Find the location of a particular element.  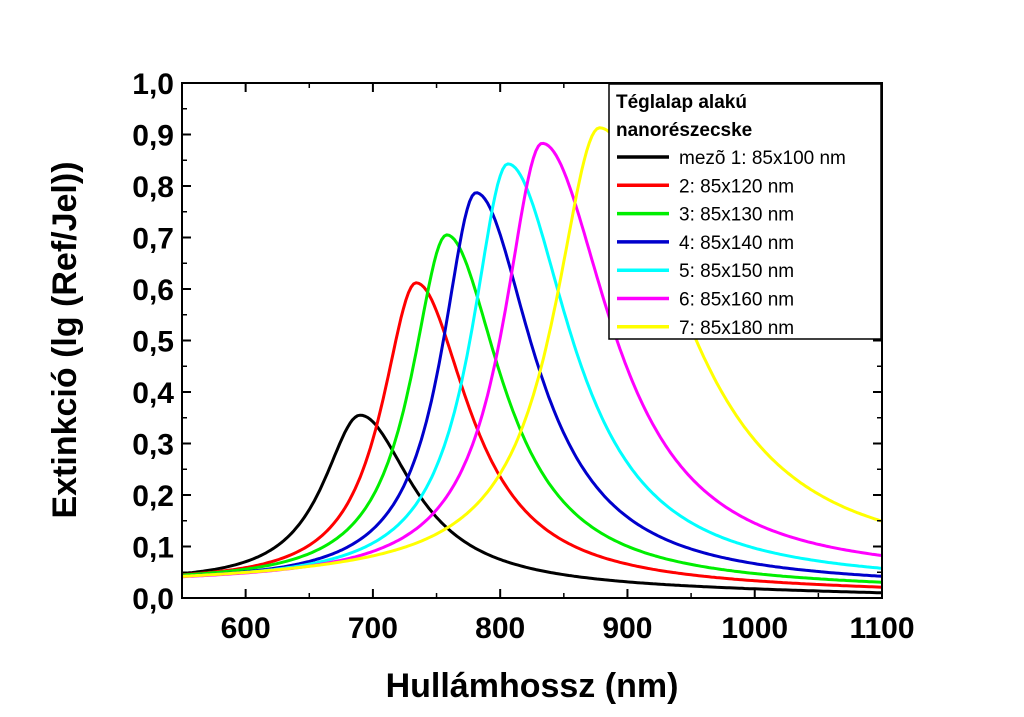

y-tick-label-5: 0,5 is located at coordinates (153, 342).